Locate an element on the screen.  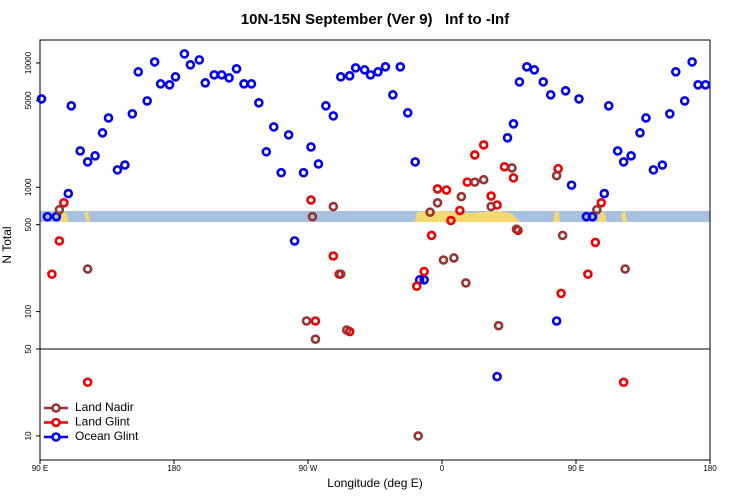
x-tick-label: 0 is located at coordinates (442, 468).